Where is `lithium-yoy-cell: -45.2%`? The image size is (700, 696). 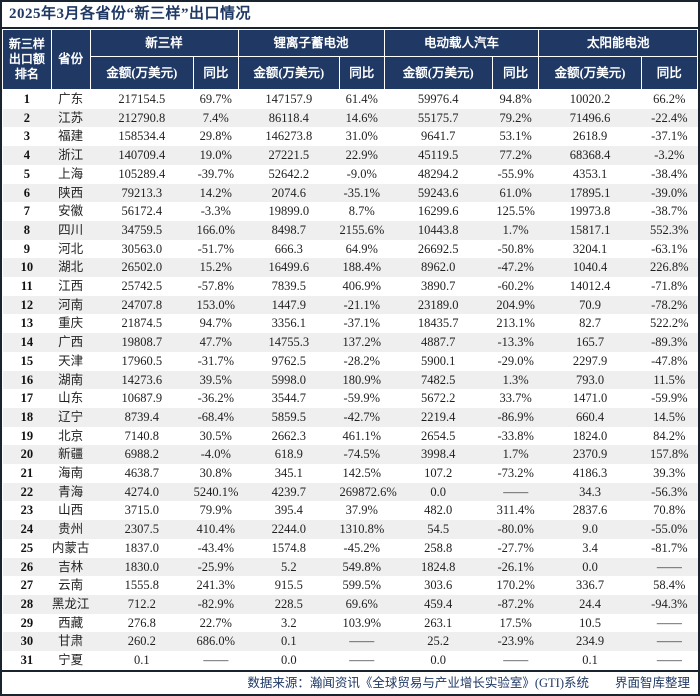 lithium-yoy-cell: -45.2% is located at coordinates (361, 547).